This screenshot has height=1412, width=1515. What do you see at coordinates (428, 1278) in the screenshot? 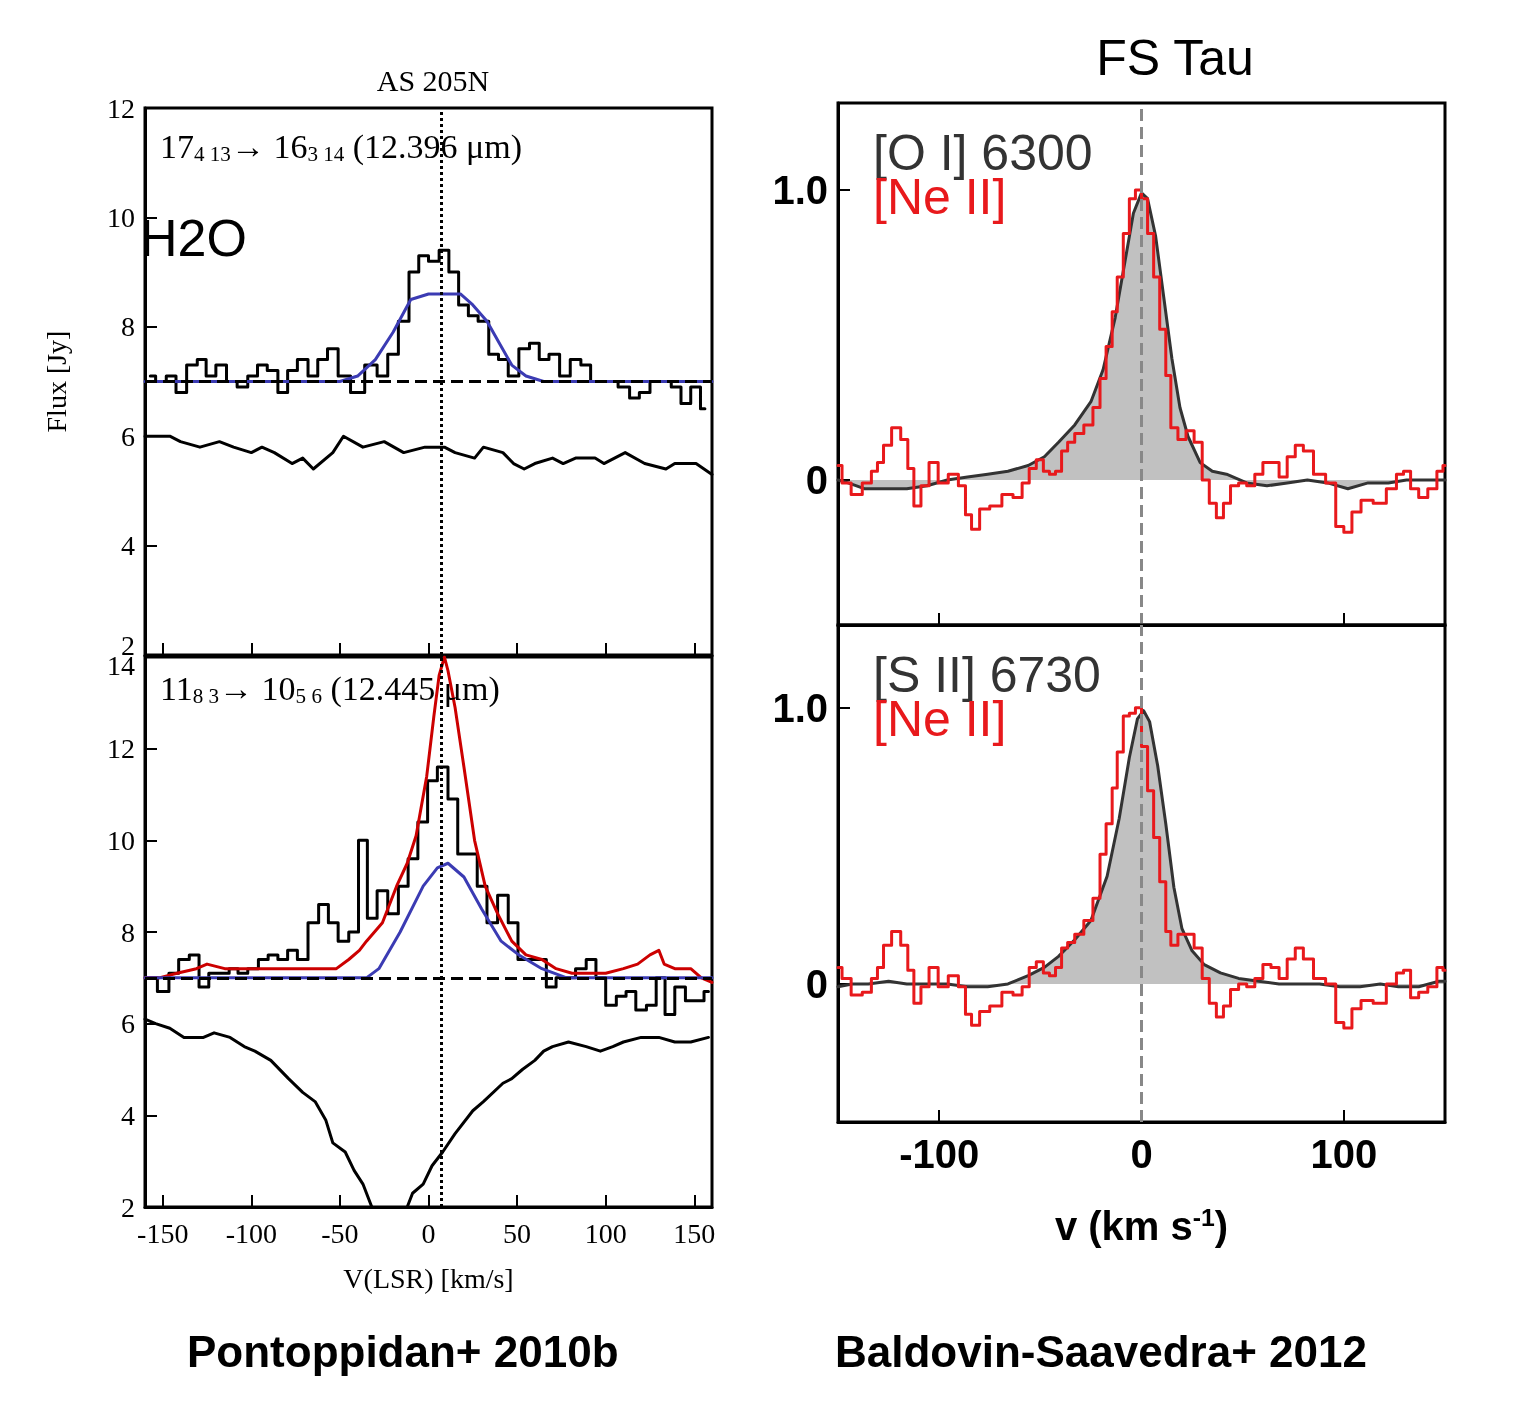
I see `x-axis-title: V(LSR) [km/s]` at bounding box center [428, 1278].